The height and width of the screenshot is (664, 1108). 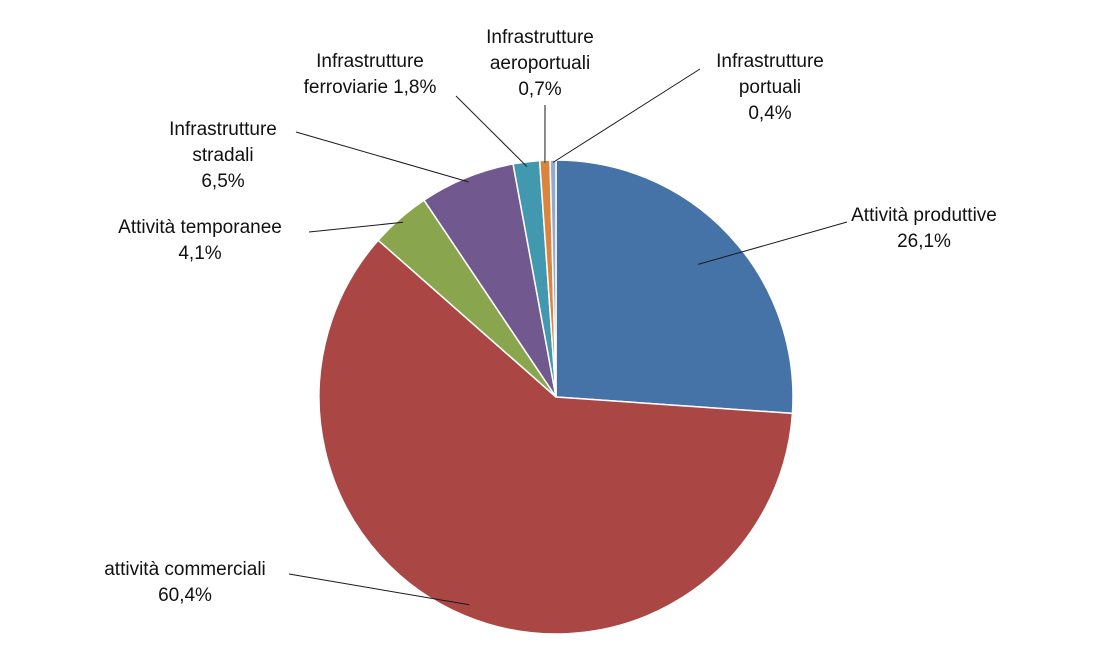 I want to click on slice-value-label: 1,8%, so click(x=414, y=87).